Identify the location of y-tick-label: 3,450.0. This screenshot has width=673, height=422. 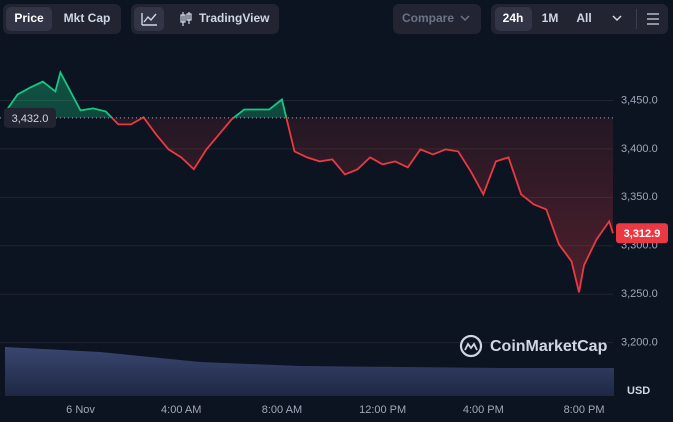
(639, 100).